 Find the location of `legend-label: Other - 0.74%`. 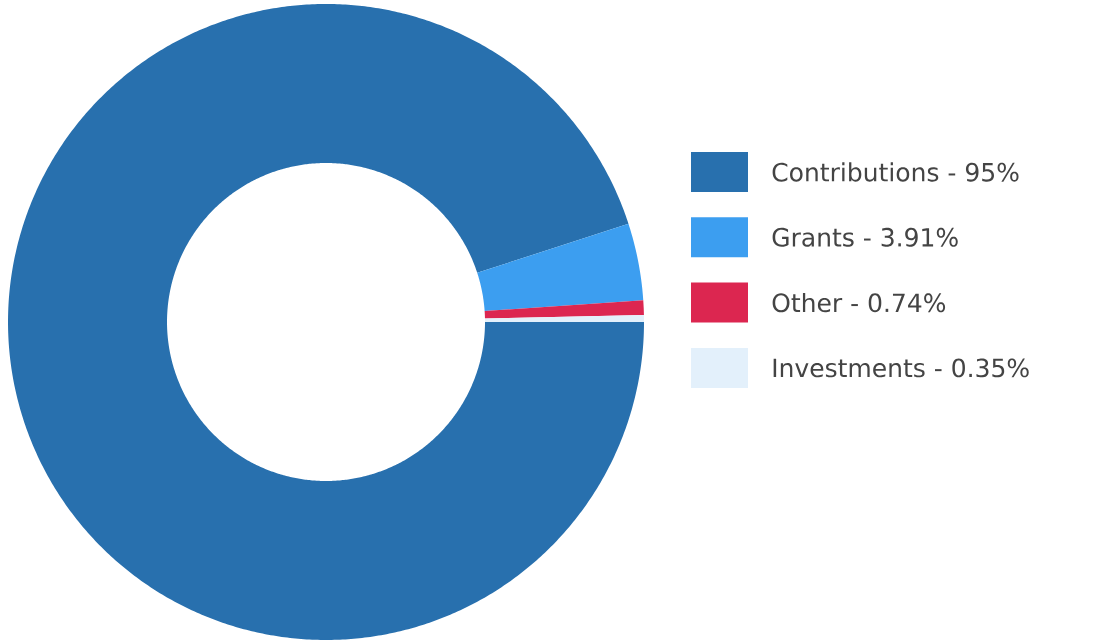

legend-label: Other - 0.74% is located at coordinates (859, 302).